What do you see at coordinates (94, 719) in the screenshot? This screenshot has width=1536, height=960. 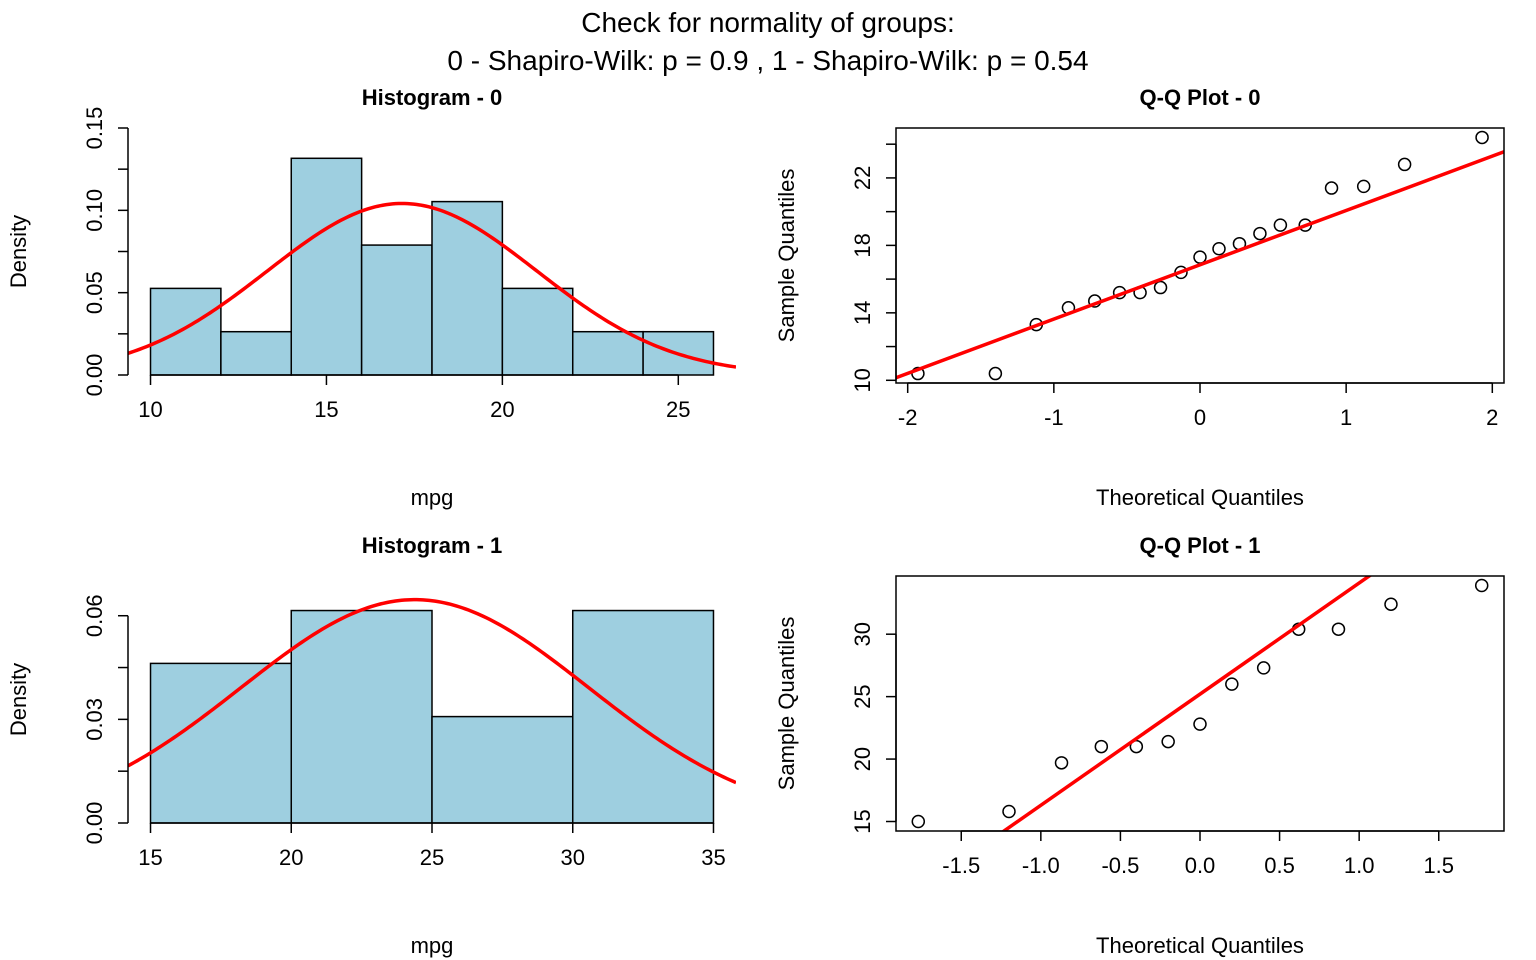 I see `y-tick-label: 0.03` at bounding box center [94, 719].